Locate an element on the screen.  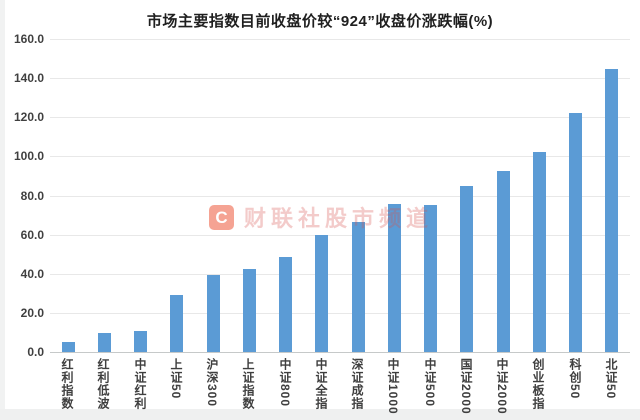
bar-中证1000 is located at coordinates (394, 278).